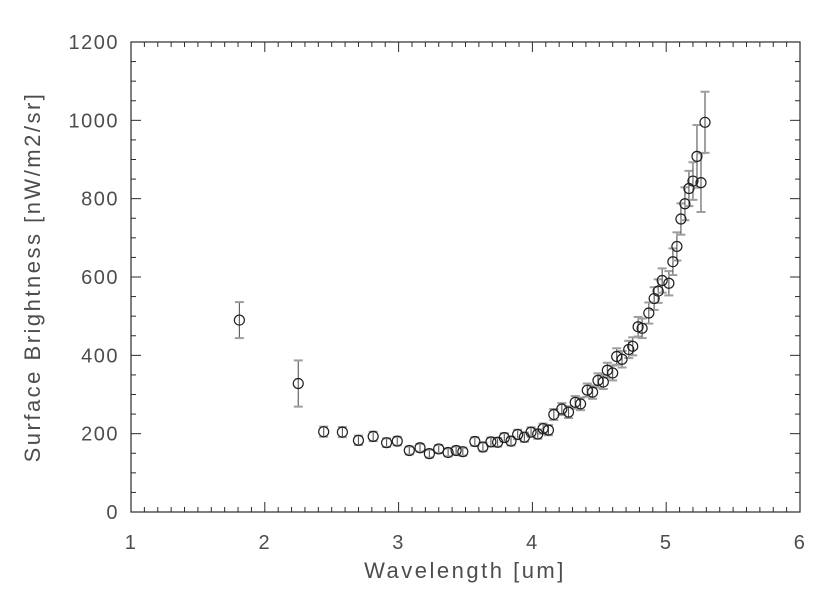 The height and width of the screenshot is (600, 840). Describe the element at coordinates (100, 200) in the screenshot. I see `y-tick-label: 800` at that location.